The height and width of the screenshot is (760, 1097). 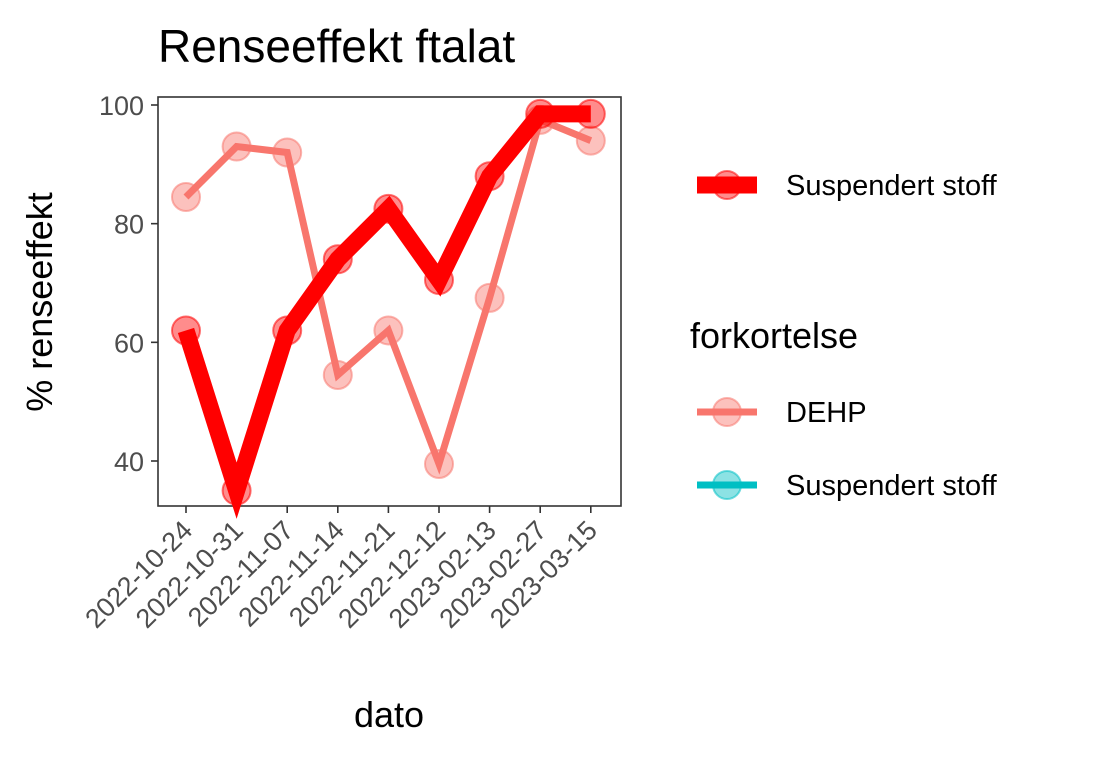 I want to click on x-axis-title: dato, so click(x=389, y=714).